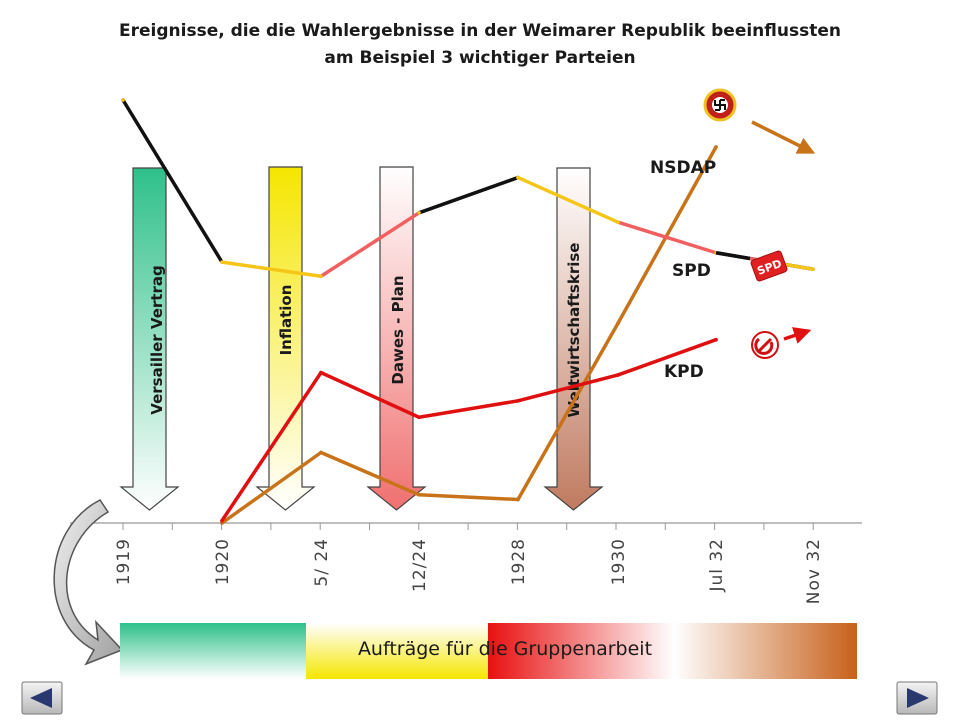 This screenshot has height=720, width=960. What do you see at coordinates (769, 266) in the screenshot?
I see `spd-emblem-icon: SPD` at bounding box center [769, 266].